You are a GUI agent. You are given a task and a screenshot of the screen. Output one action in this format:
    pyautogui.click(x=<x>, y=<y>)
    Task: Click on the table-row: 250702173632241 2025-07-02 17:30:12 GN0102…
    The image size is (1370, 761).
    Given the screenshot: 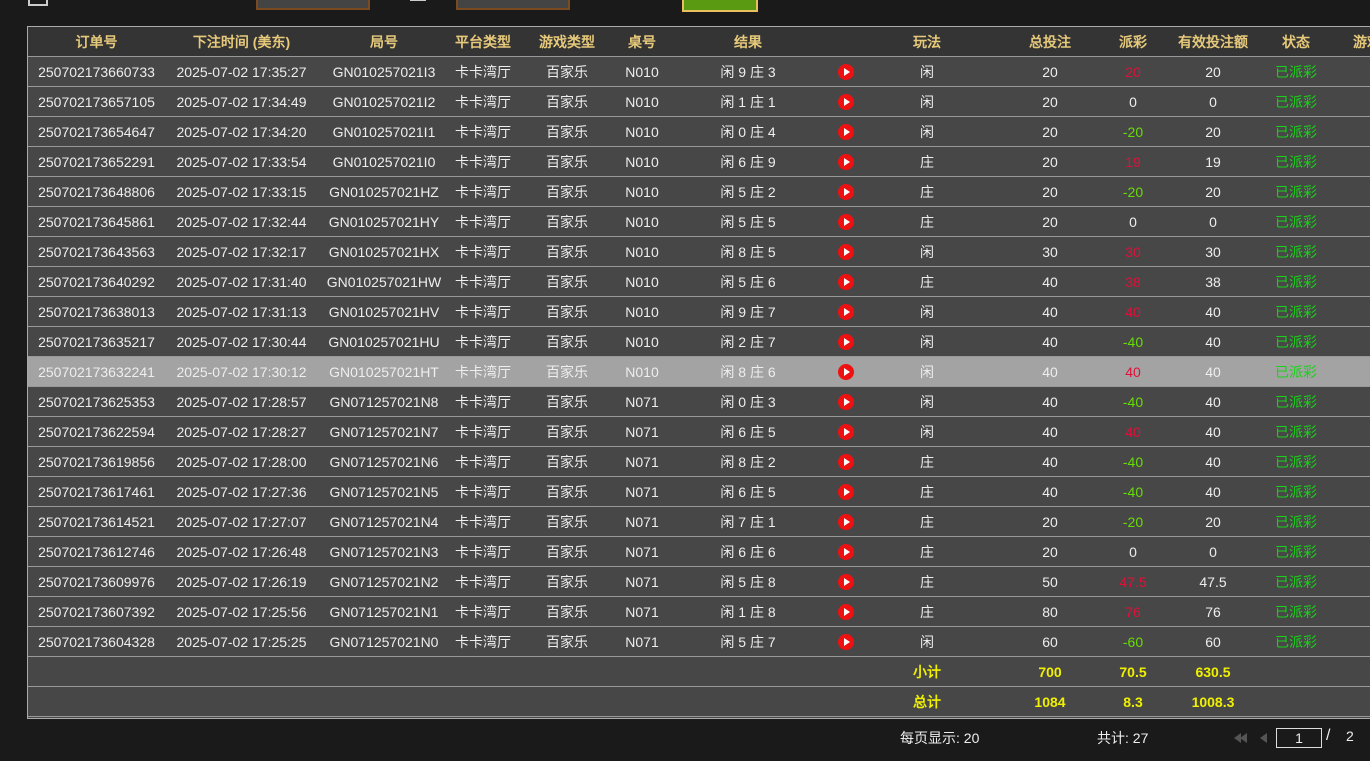 What is the action you would take?
    pyautogui.click(x=699, y=371)
    